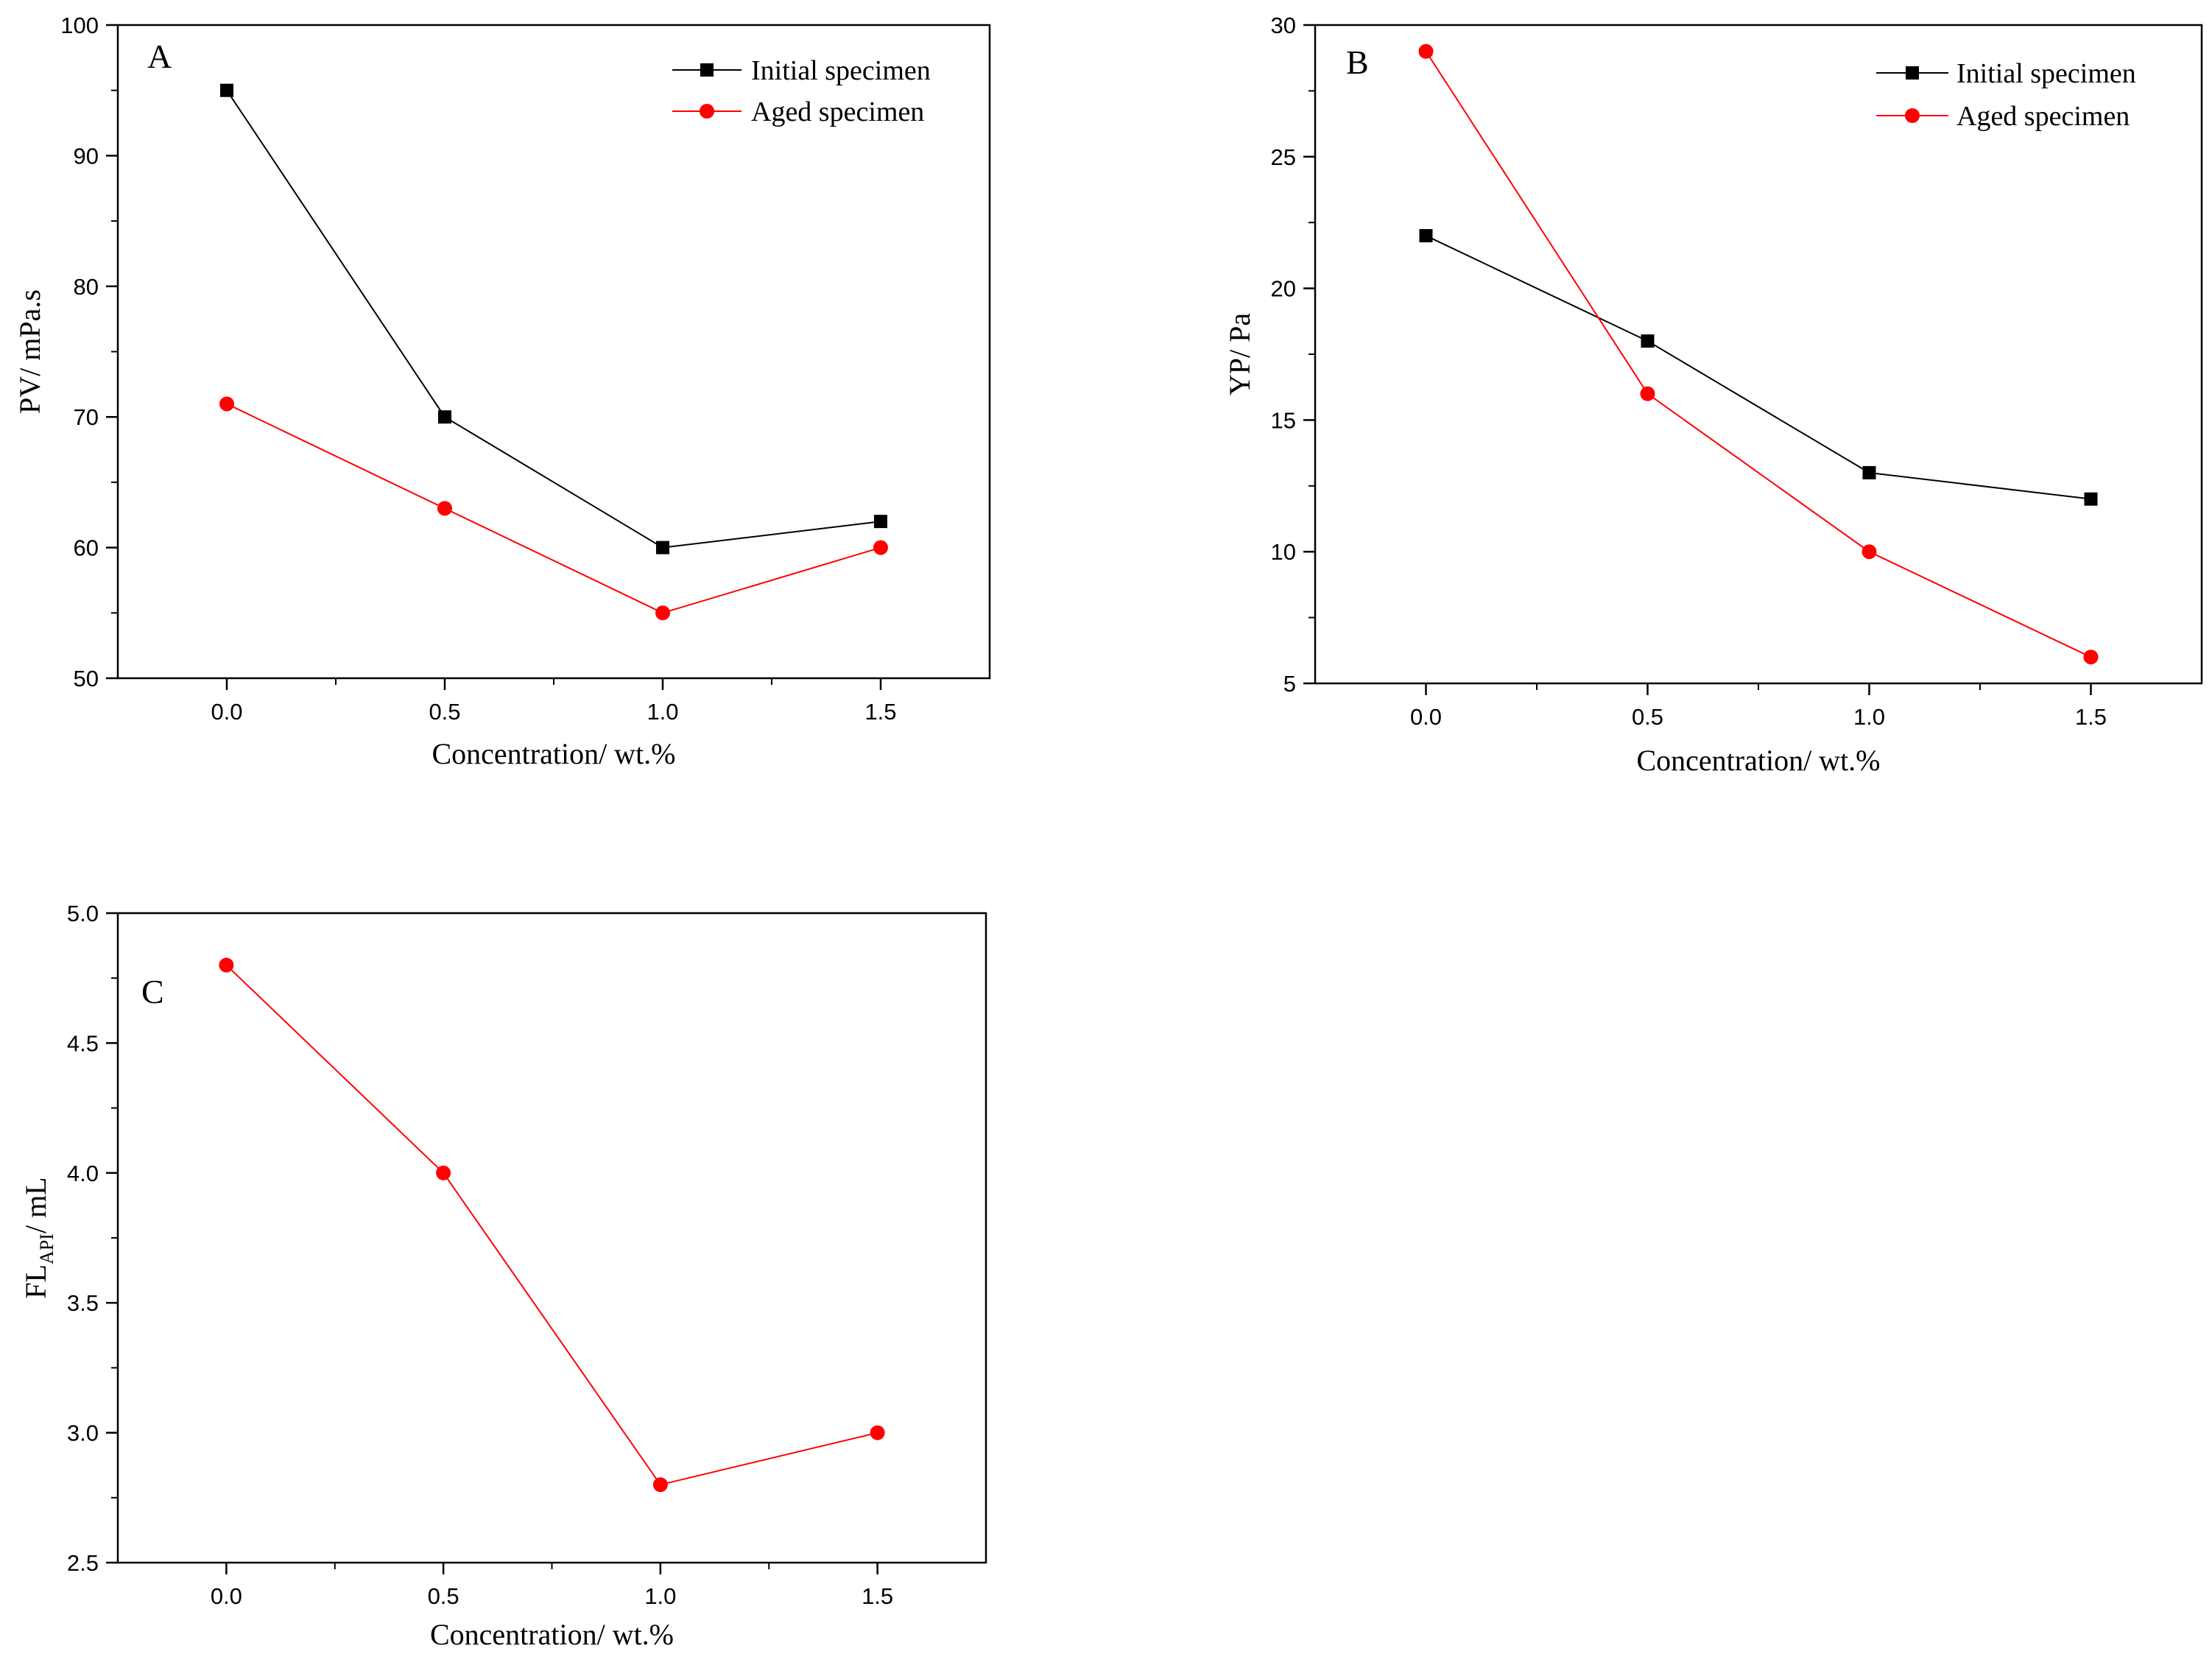  I want to click on y-axis-title-c: FLAPI/ mL, so click(38, 1237).